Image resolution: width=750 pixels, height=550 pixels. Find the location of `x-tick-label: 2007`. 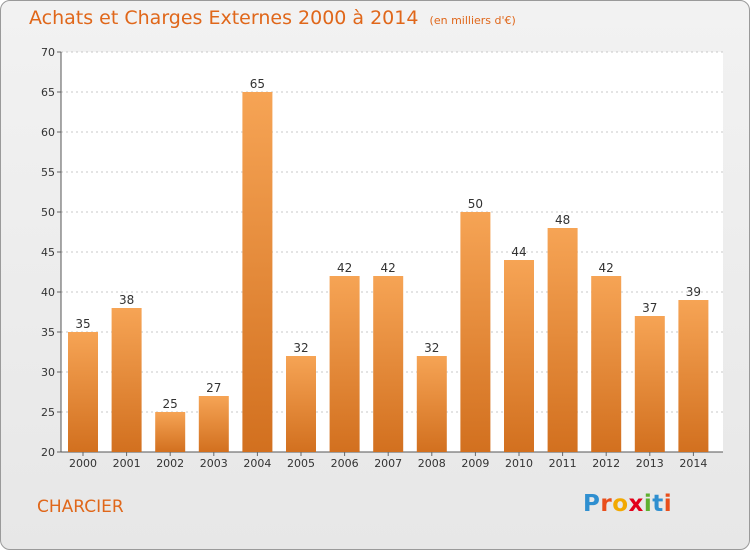

x-tick-label: 2007 is located at coordinates (388, 463).